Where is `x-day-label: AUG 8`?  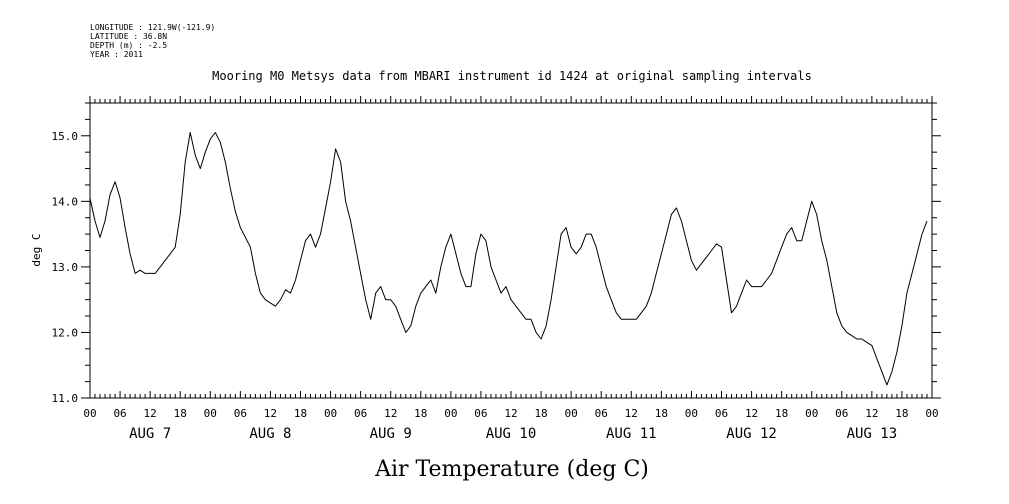
x-day-label: AUG 8 is located at coordinates (270, 434).